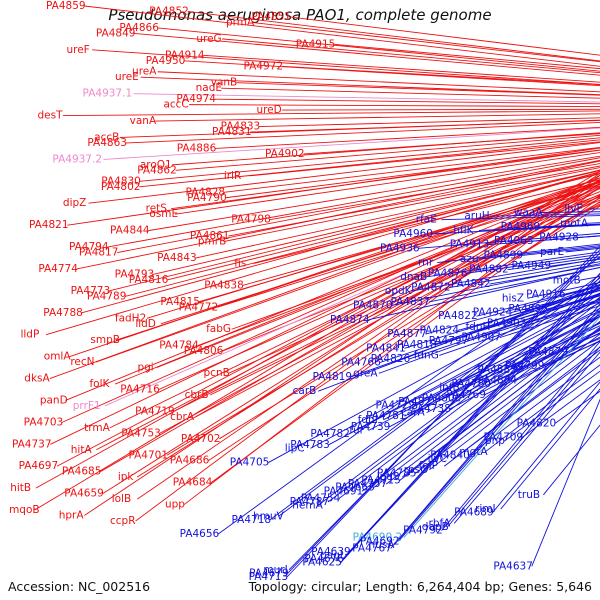 The width and height of the screenshot is (600, 600). Describe the element at coordinates (224, 83) in the screenshot. I see `gene-label: vanB` at that location.